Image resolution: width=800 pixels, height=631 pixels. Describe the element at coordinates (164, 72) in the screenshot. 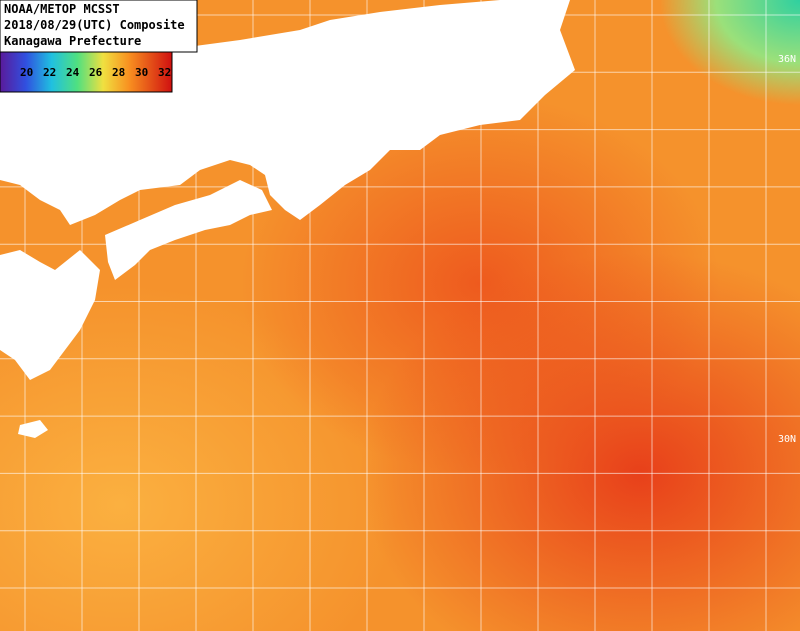

I see `colorbar-tick-label: 32` at that location.